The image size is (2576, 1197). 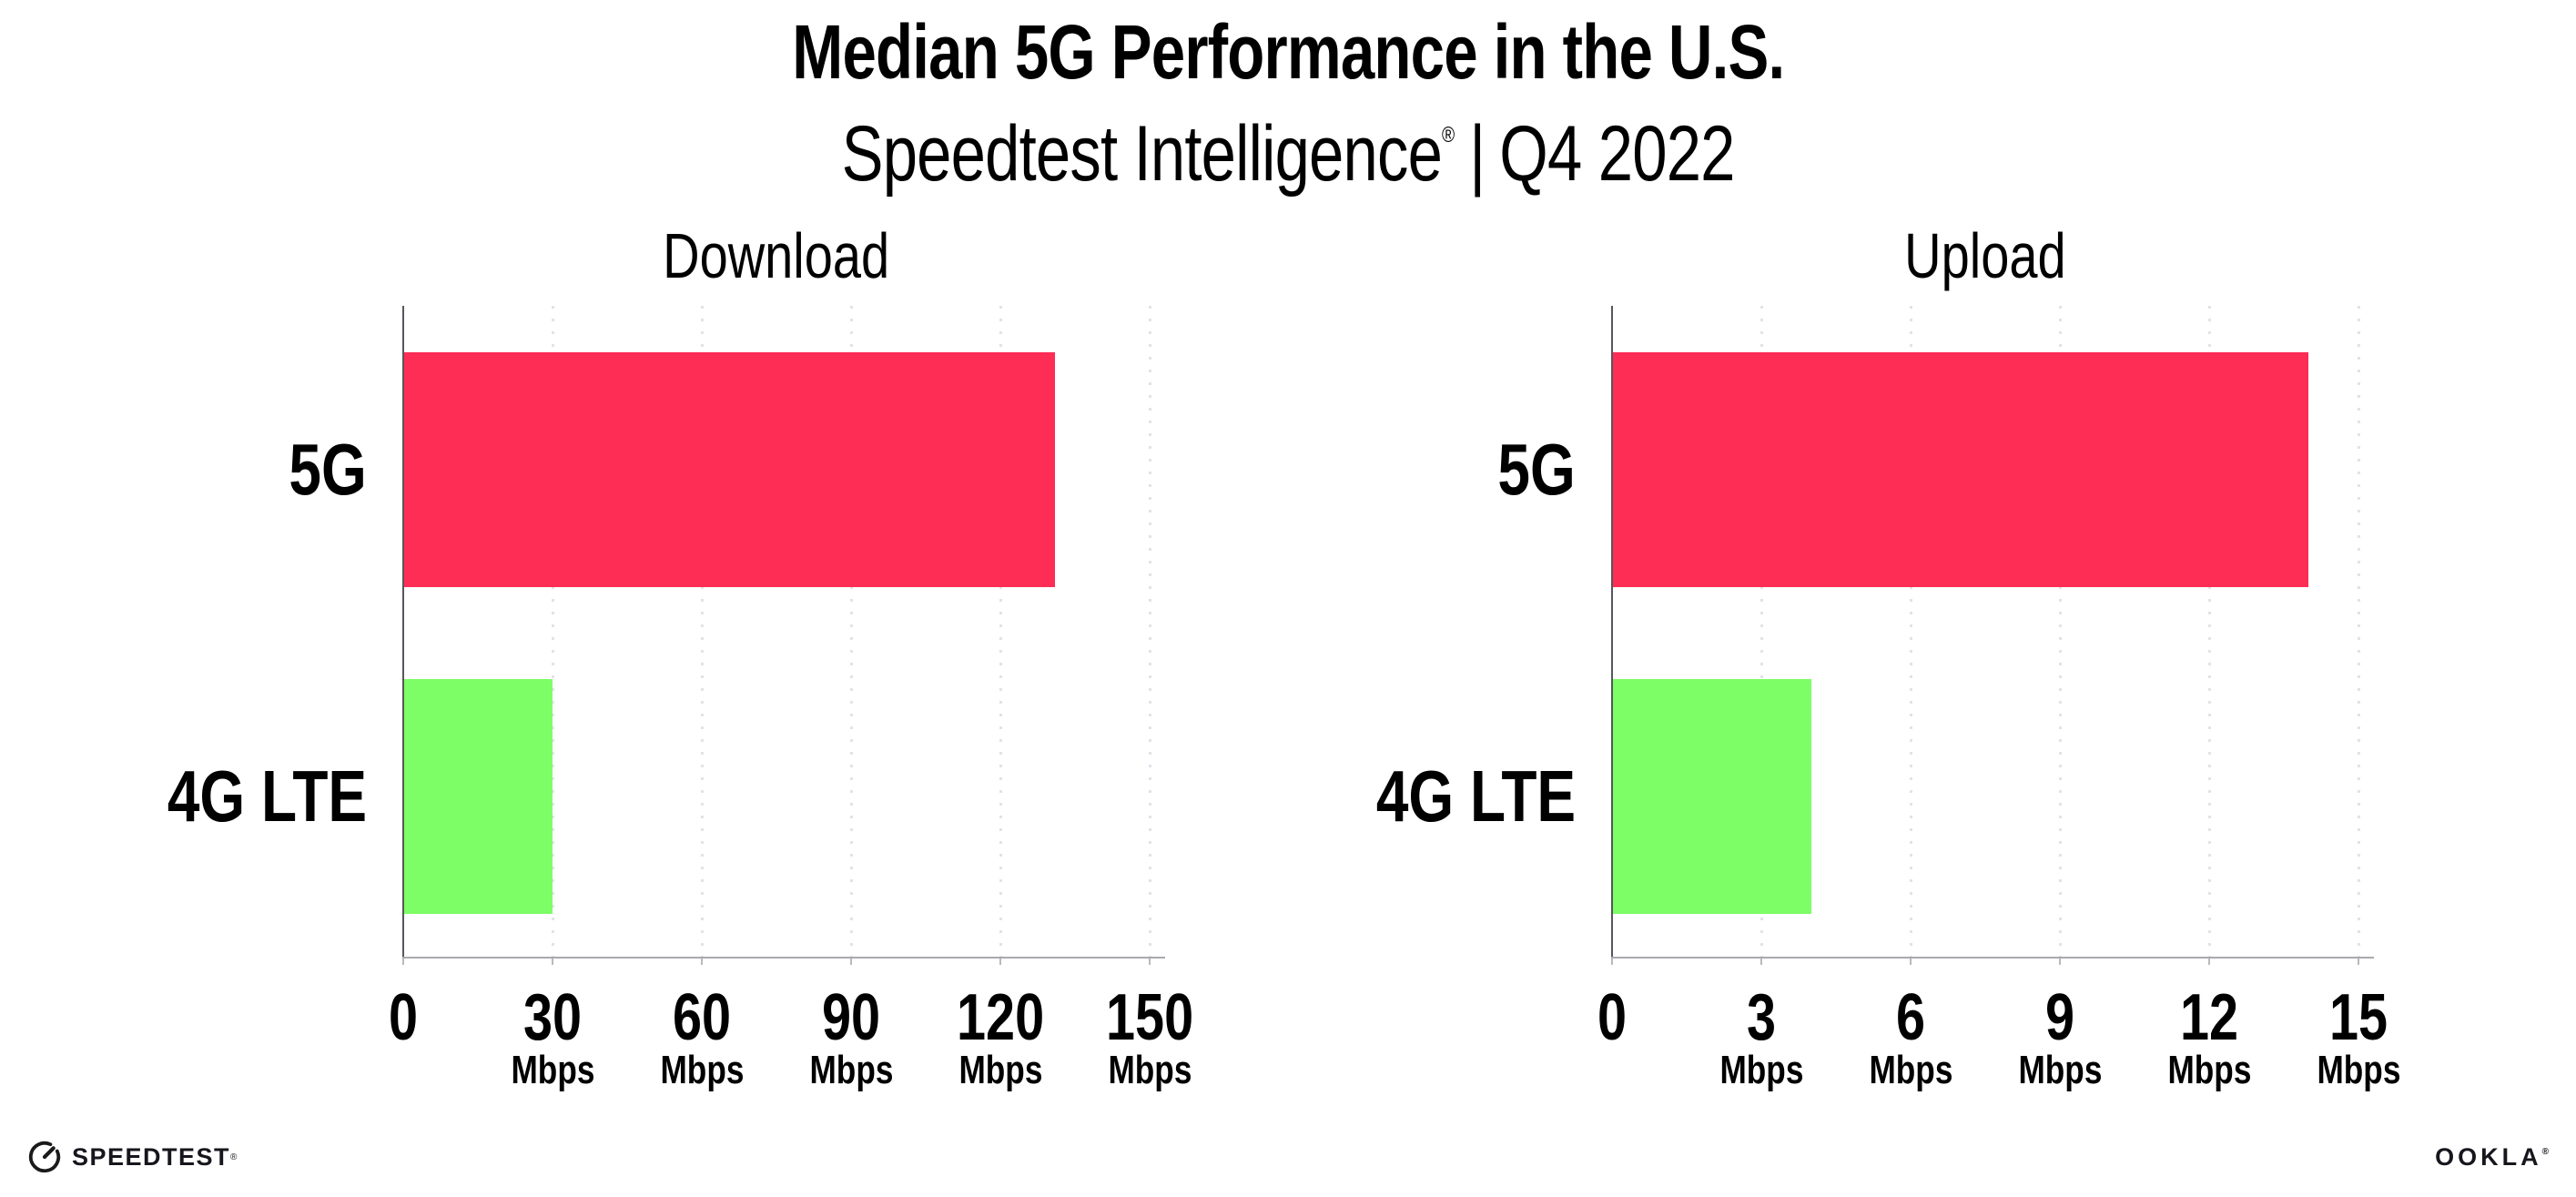 I want to click on tick-mark-0-download, so click(x=403, y=962).